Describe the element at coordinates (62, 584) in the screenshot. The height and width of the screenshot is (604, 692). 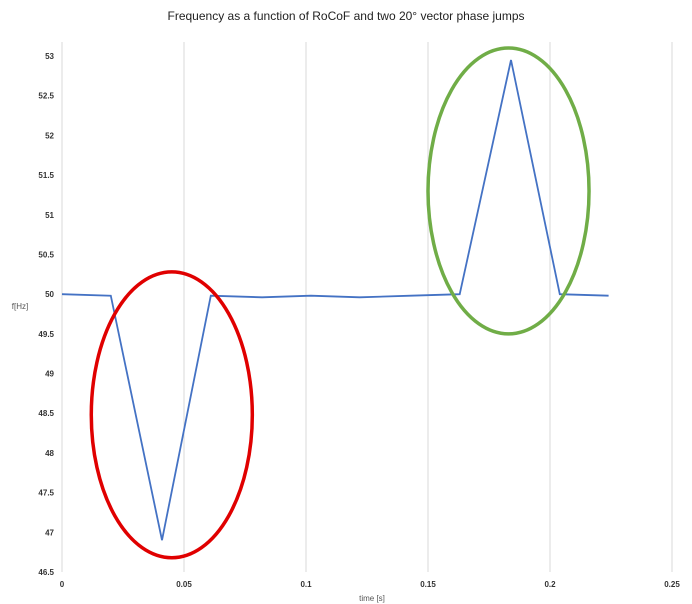
I see `x-tick-label: 0` at that location.